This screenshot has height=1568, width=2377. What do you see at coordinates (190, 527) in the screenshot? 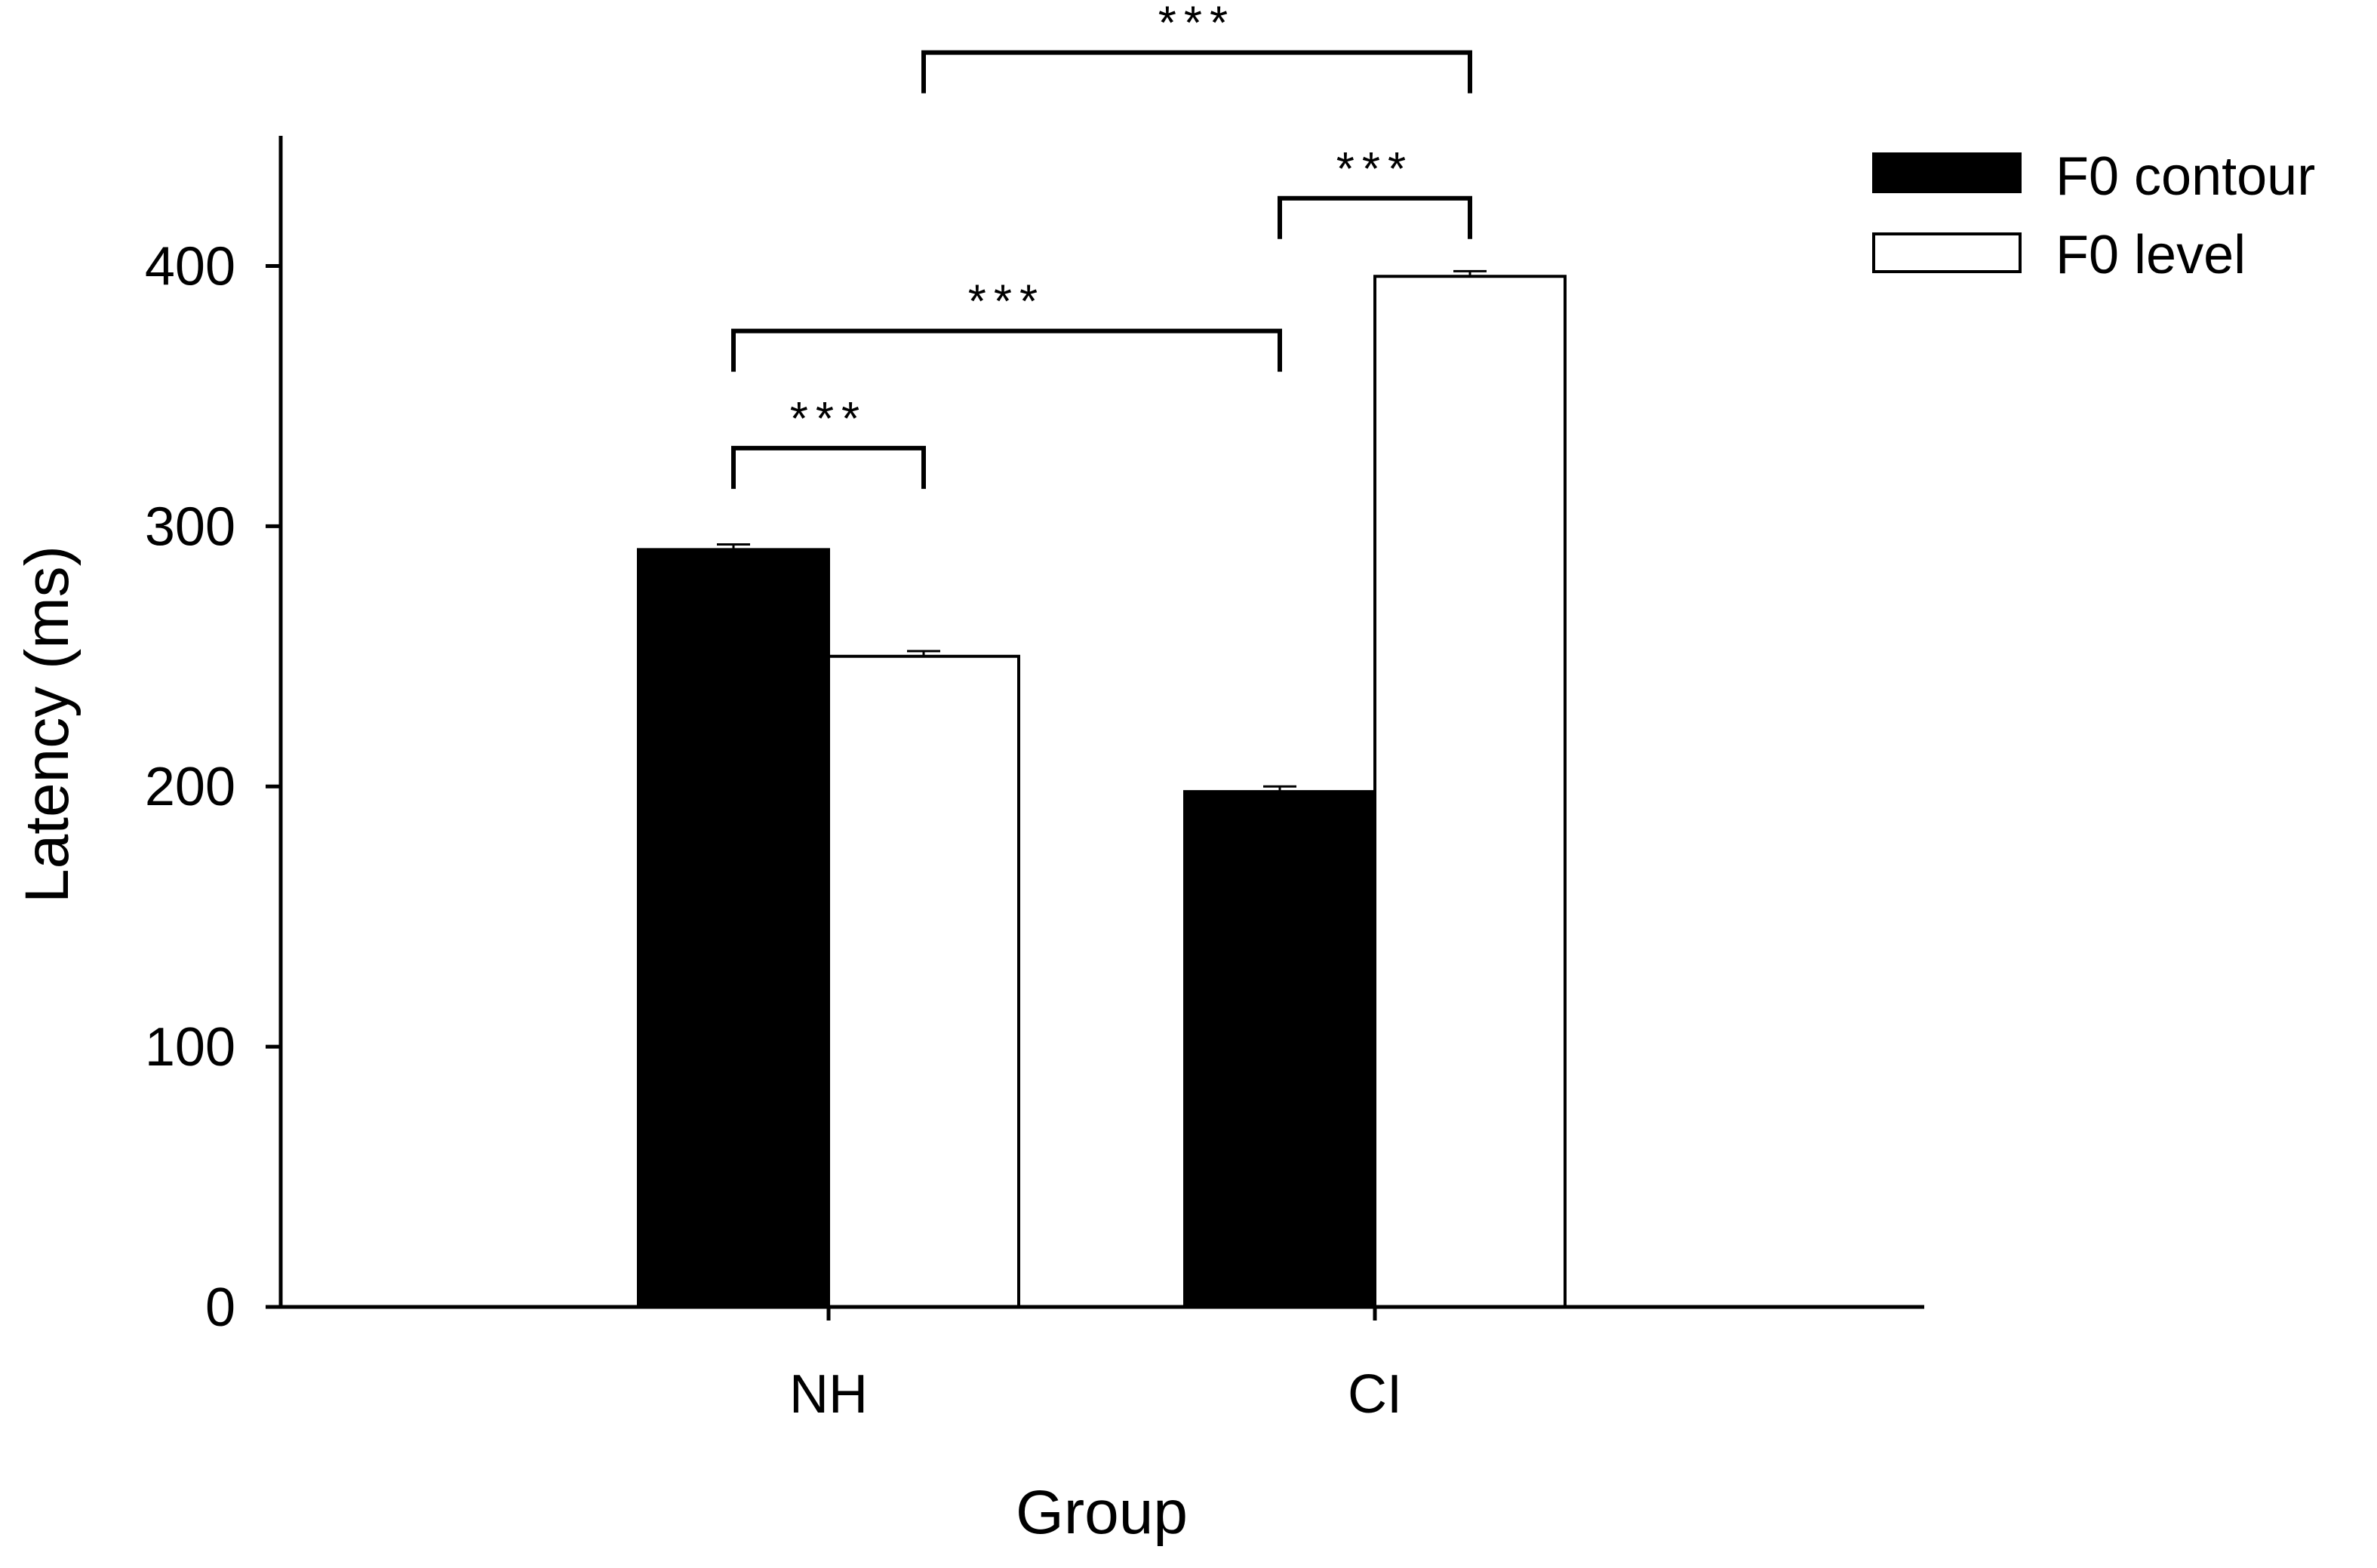
I see `y-tick-label-300: 300` at bounding box center [190, 527].